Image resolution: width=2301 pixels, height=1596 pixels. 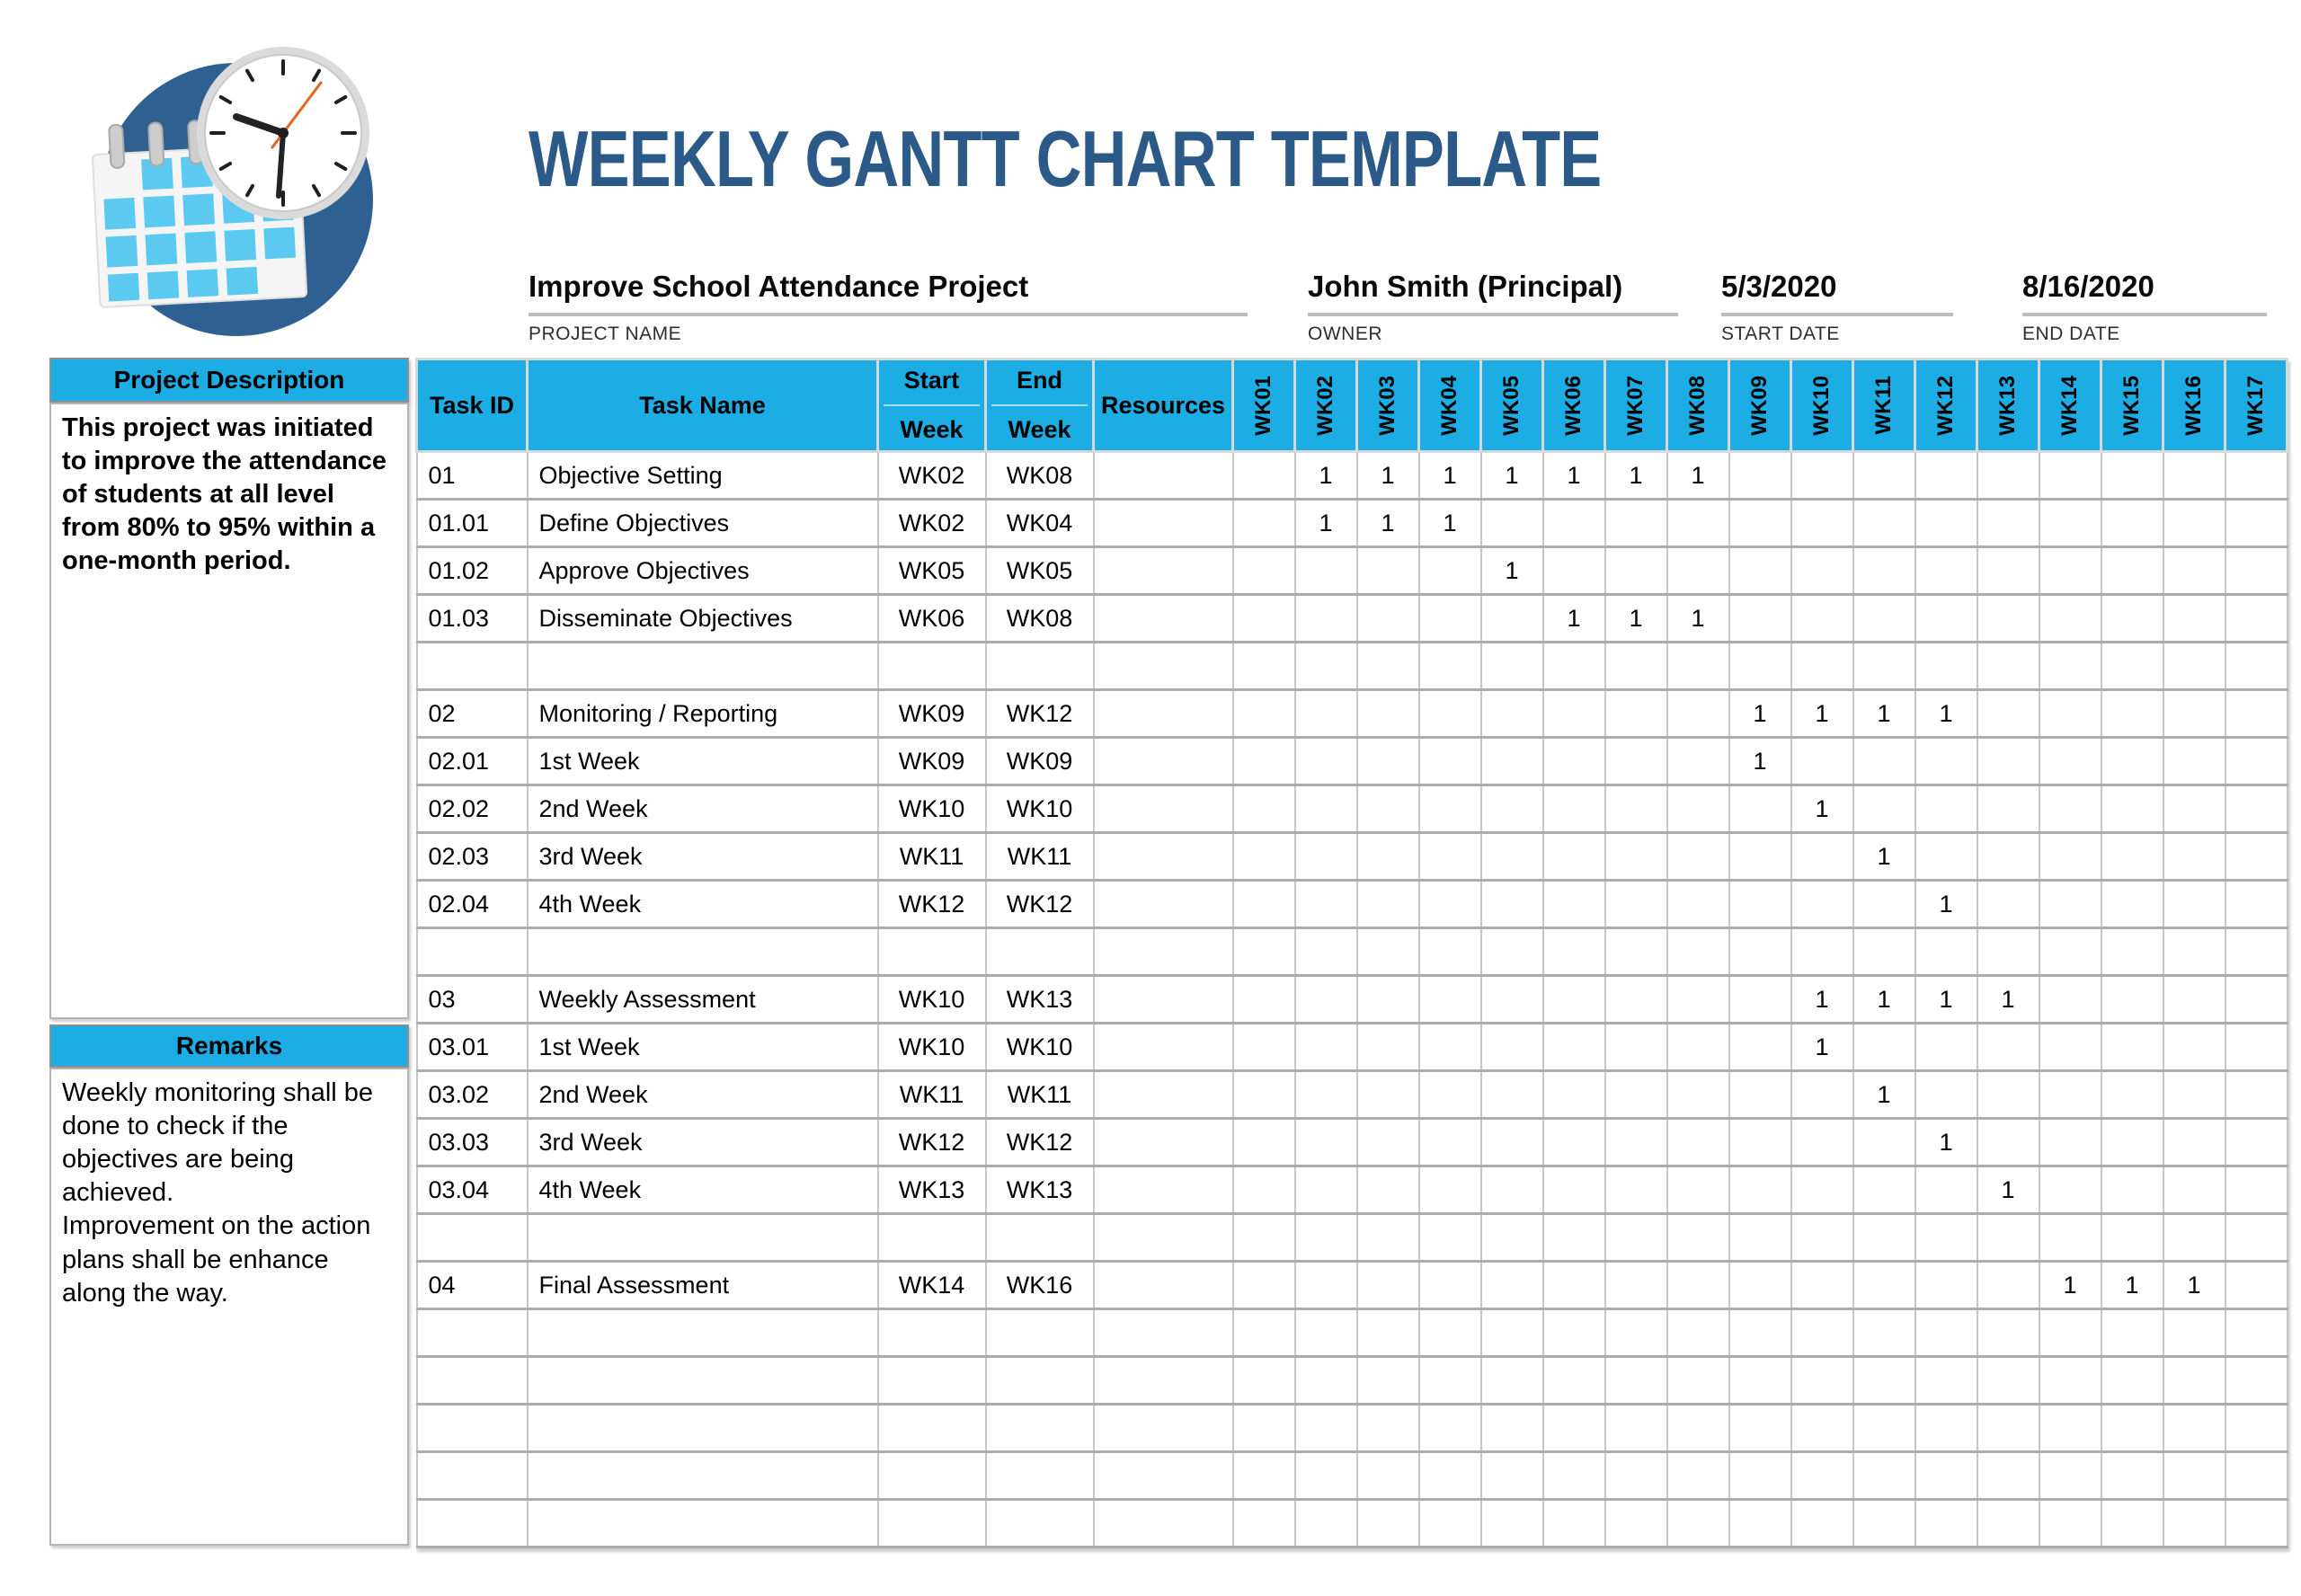 What do you see at coordinates (1822, 475) in the screenshot?
I see `week-cell-row0-wk10` at bounding box center [1822, 475].